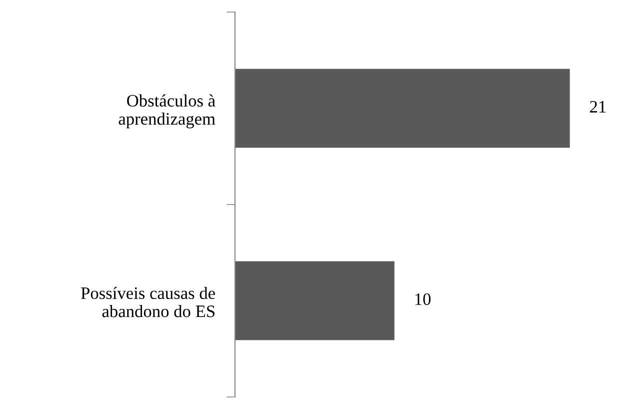 This screenshot has height=403, width=625. What do you see at coordinates (598, 106) in the screenshot?
I see `data-label: 21` at bounding box center [598, 106].